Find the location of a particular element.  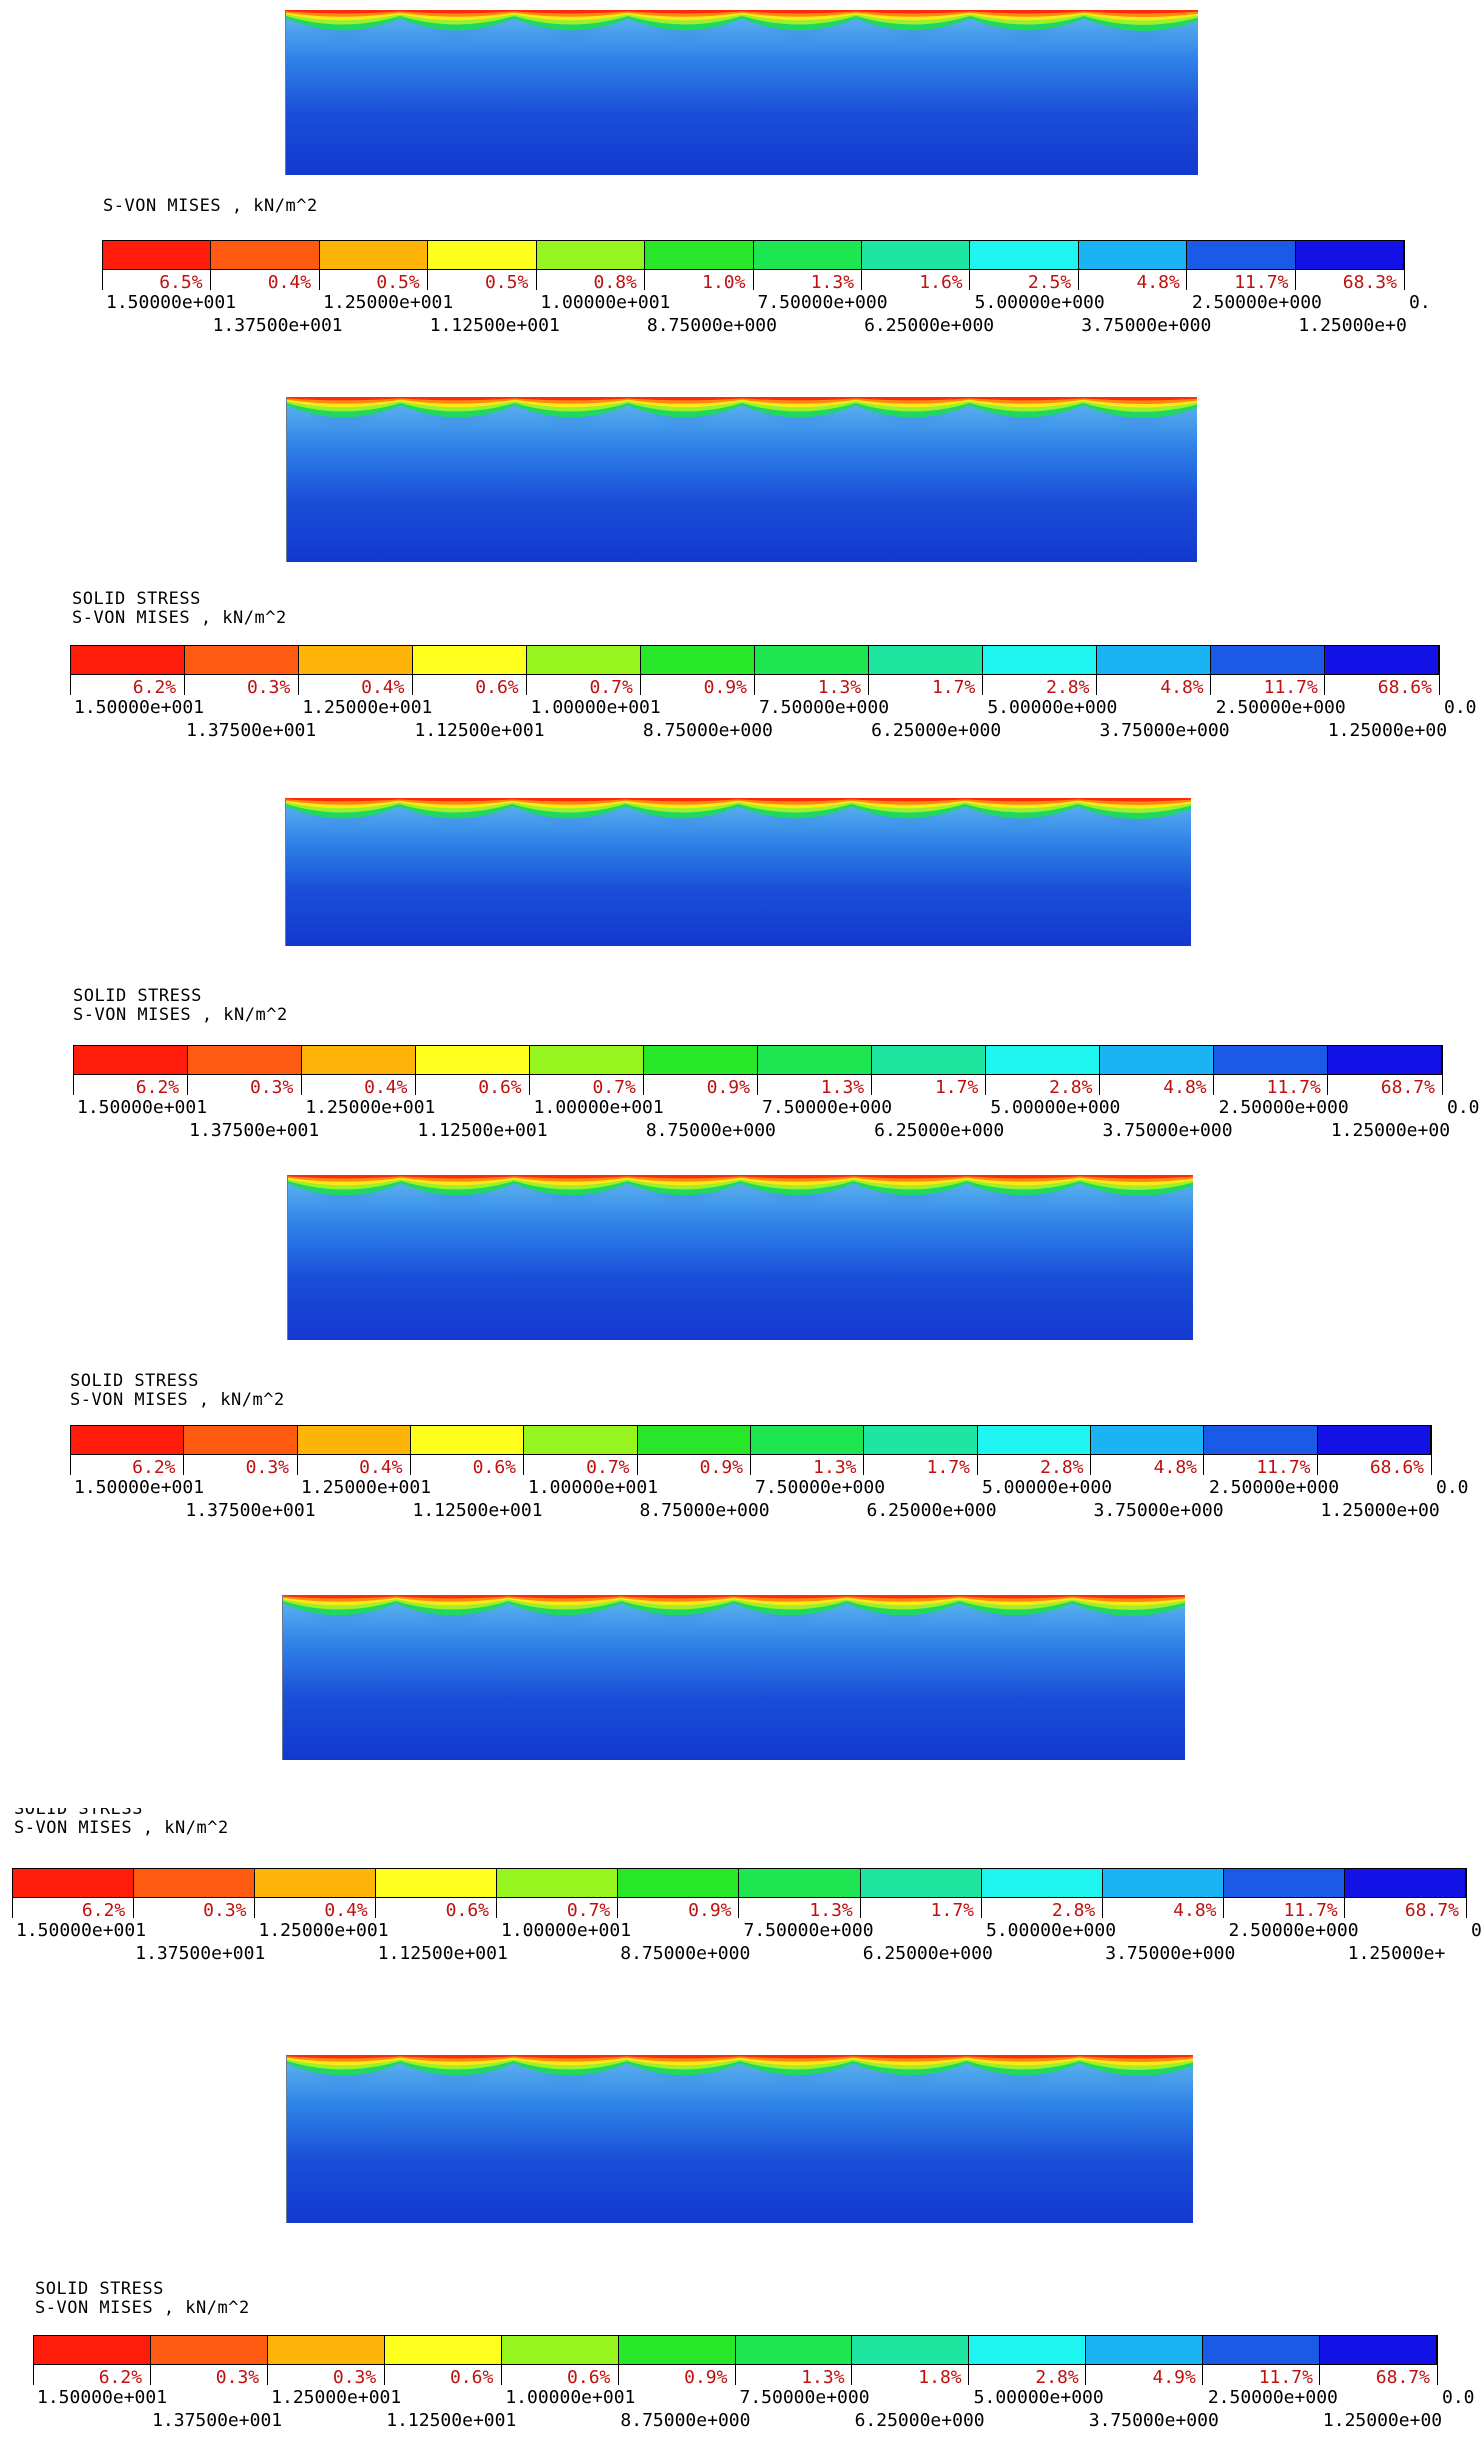

legend-value-label: 1.37500e+001 is located at coordinates (200, 1953).